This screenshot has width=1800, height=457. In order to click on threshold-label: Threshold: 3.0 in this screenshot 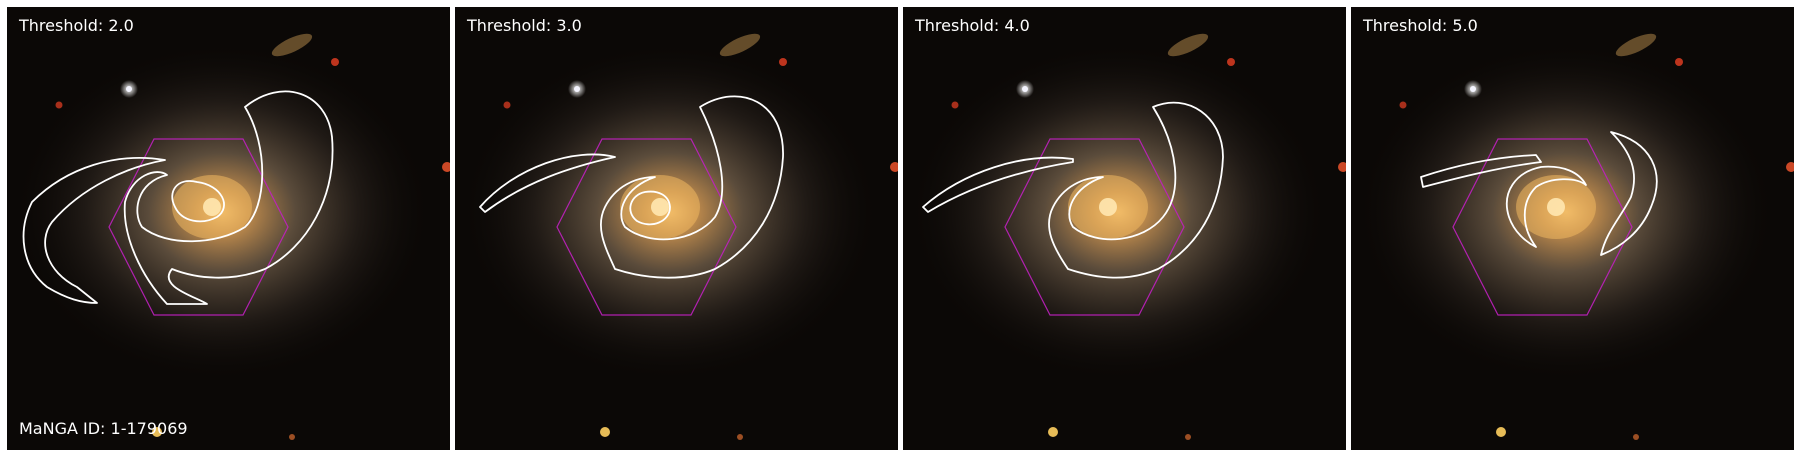, I will do `click(524, 25)`.